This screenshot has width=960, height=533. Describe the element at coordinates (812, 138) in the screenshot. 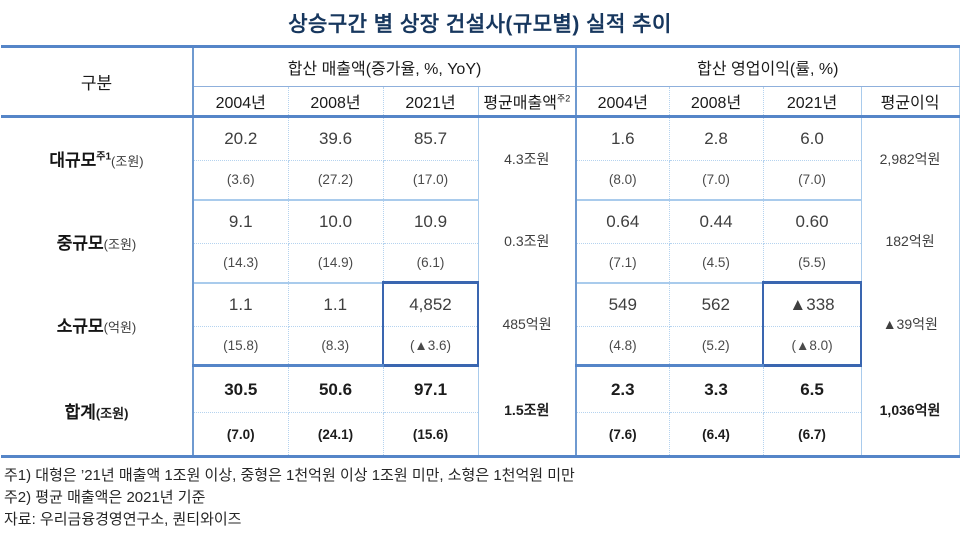

I see `cell-profit-2021: 6.0` at that location.